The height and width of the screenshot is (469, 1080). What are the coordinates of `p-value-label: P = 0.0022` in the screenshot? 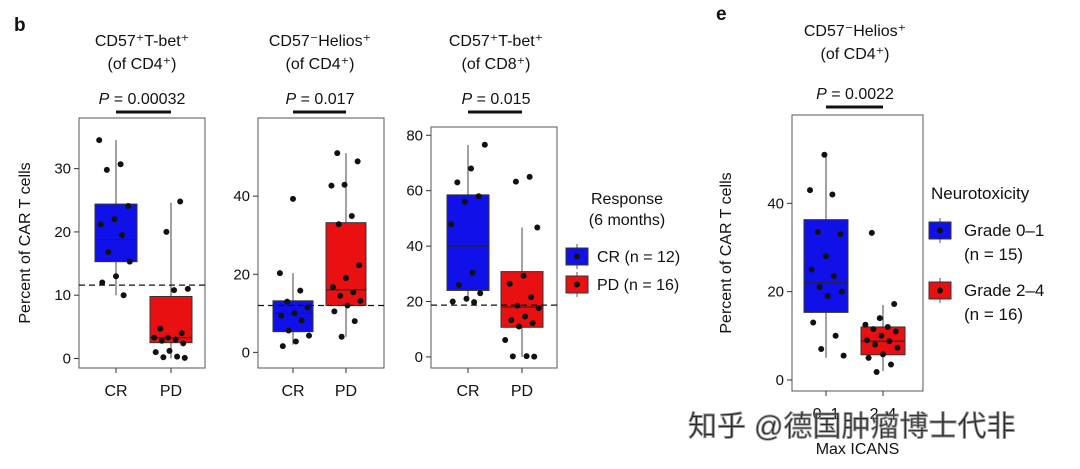 It's located at (855, 94).